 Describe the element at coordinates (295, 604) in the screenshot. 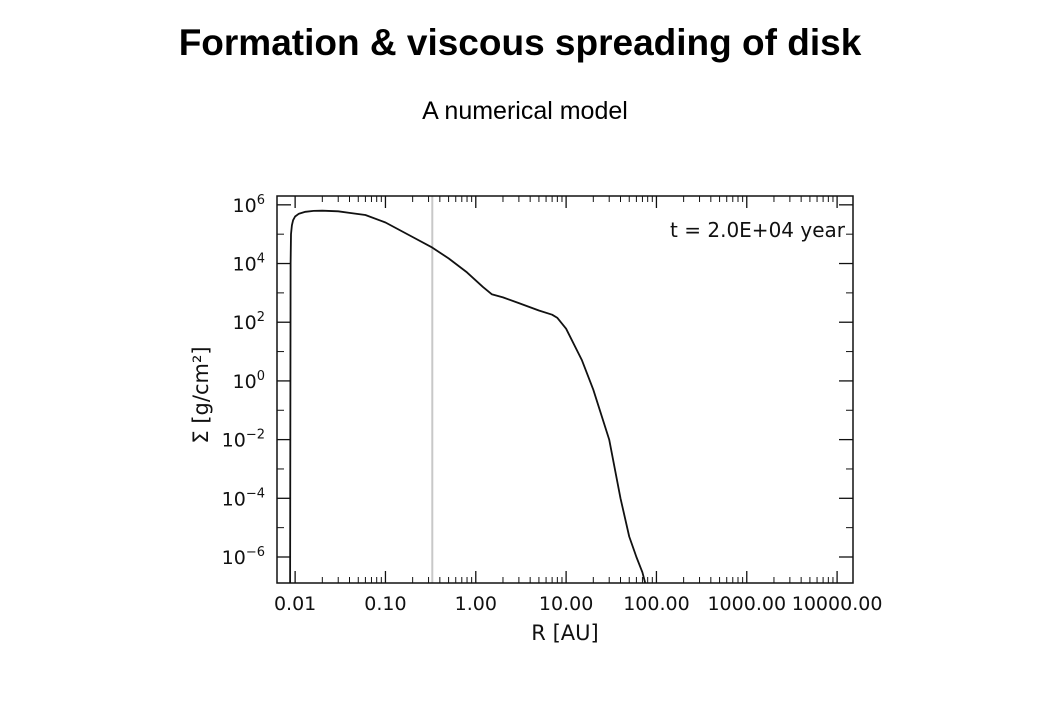

I see `x-tick-label: 0.01` at that location.